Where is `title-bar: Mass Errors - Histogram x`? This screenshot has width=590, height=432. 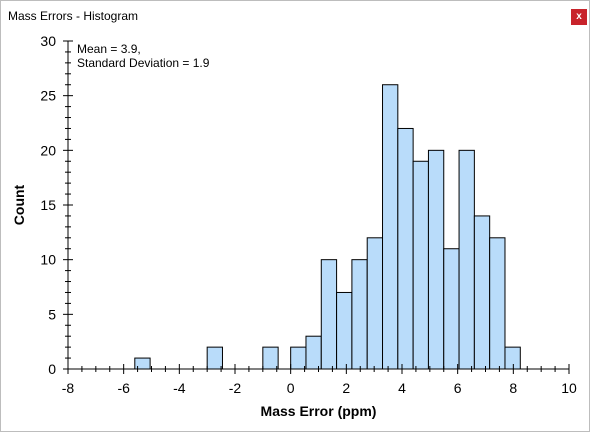 title-bar: Mass Errors - Histogram x is located at coordinates (295, 16).